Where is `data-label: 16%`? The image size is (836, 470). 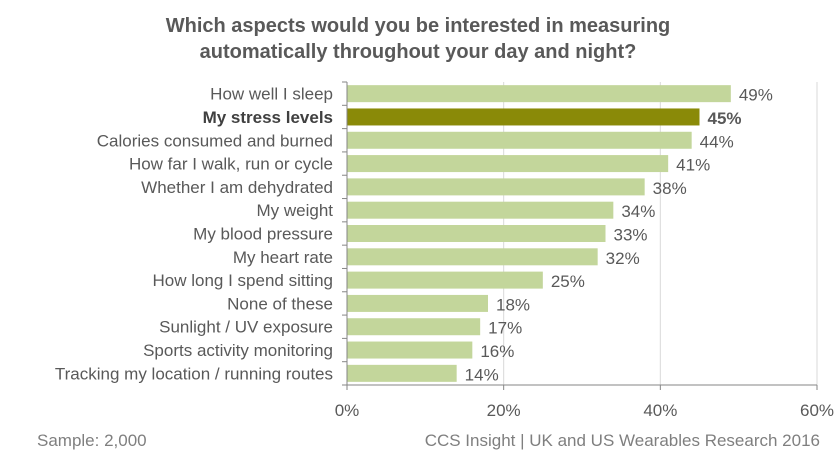
data-label: 16% is located at coordinates (497, 351).